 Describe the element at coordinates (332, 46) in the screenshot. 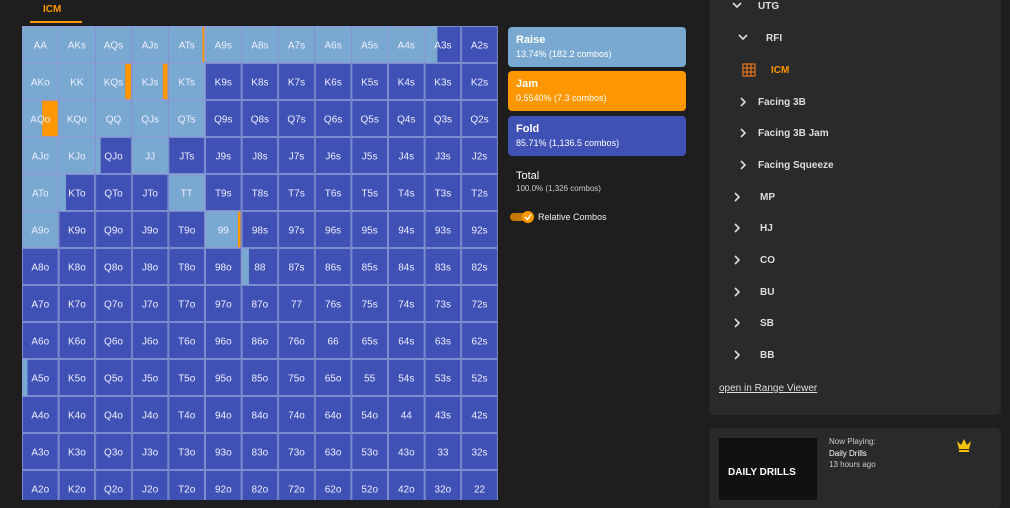

I see `hand-label: A6s` at that location.